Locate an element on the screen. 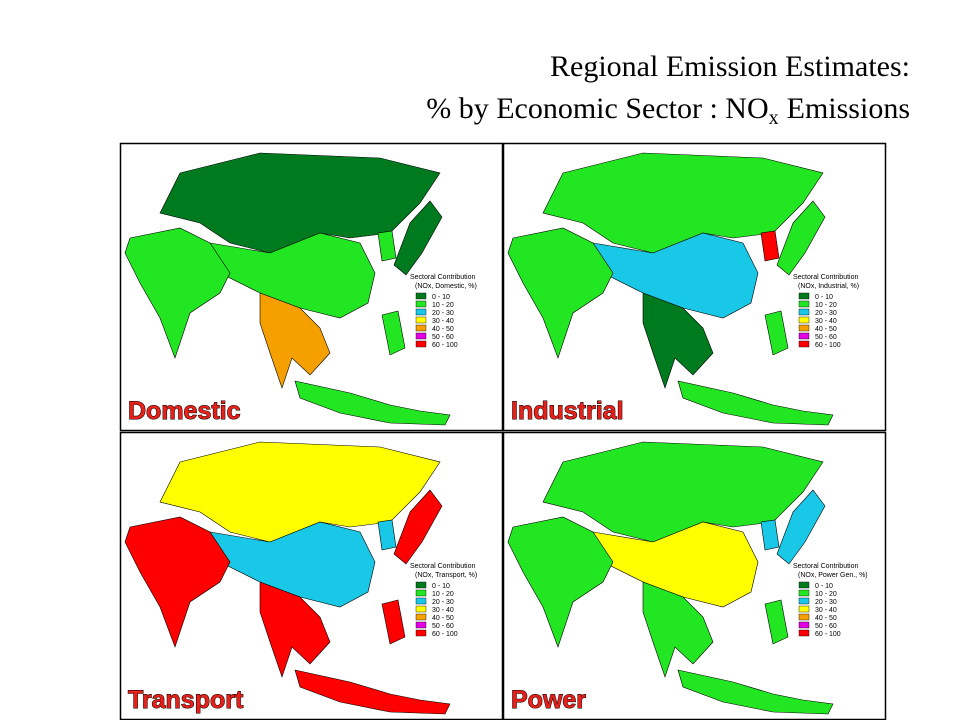 This screenshot has height=720, width=960. title-line1: Regional Emission Estimates: is located at coordinates (730, 66).